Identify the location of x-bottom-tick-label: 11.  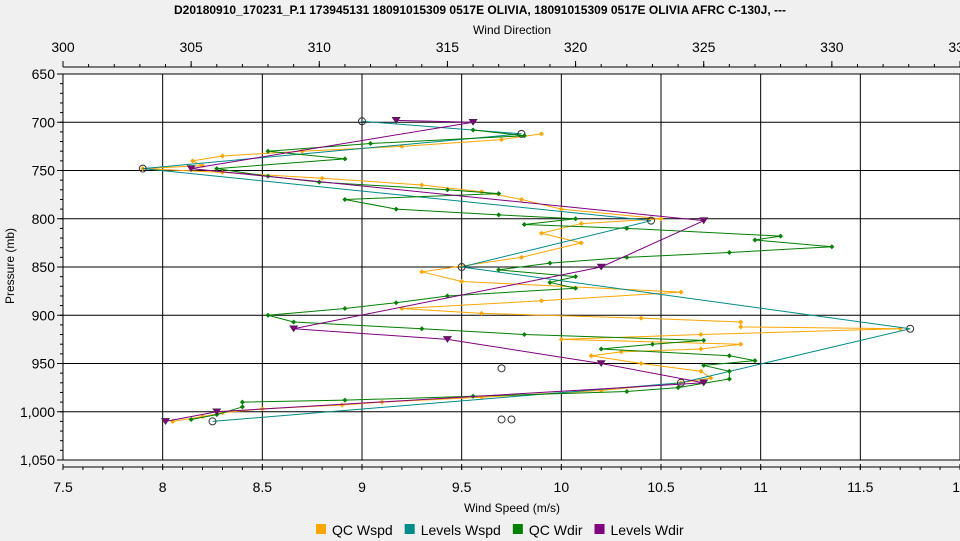
(760, 487).